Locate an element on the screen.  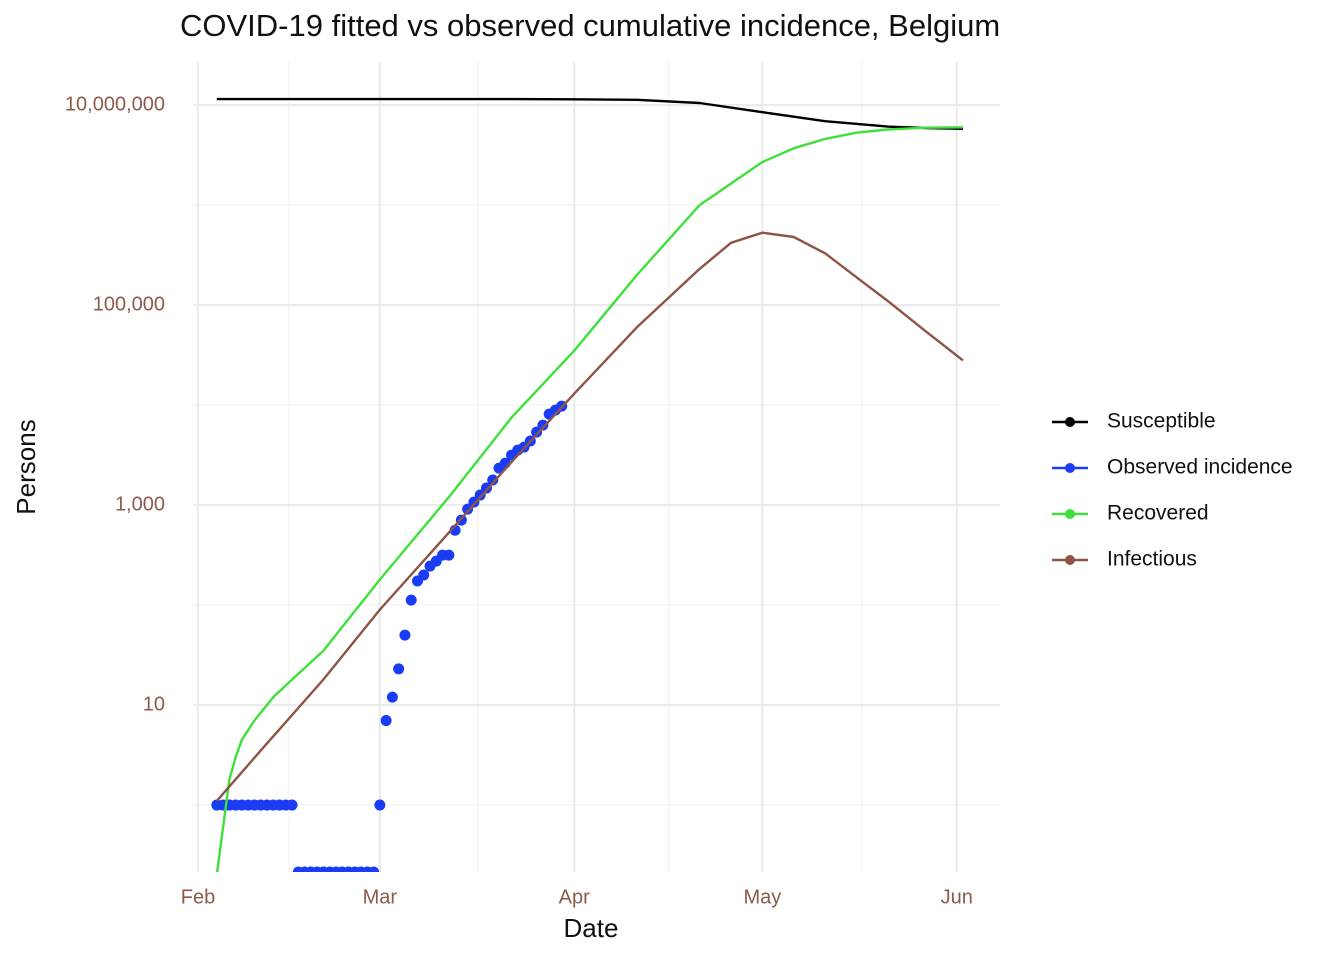
y-tick-label: 10 is located at coordinates (154, 704).